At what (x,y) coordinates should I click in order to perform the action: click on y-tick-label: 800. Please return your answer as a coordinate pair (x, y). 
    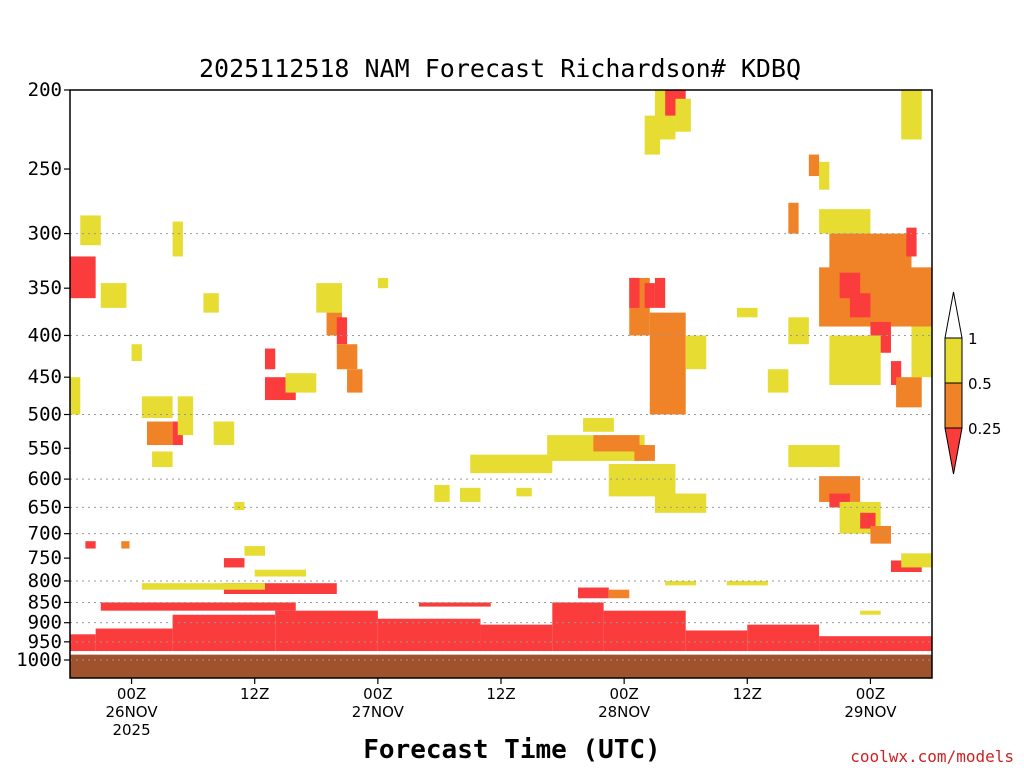
    Looking at the image, I should click on (45, 581).